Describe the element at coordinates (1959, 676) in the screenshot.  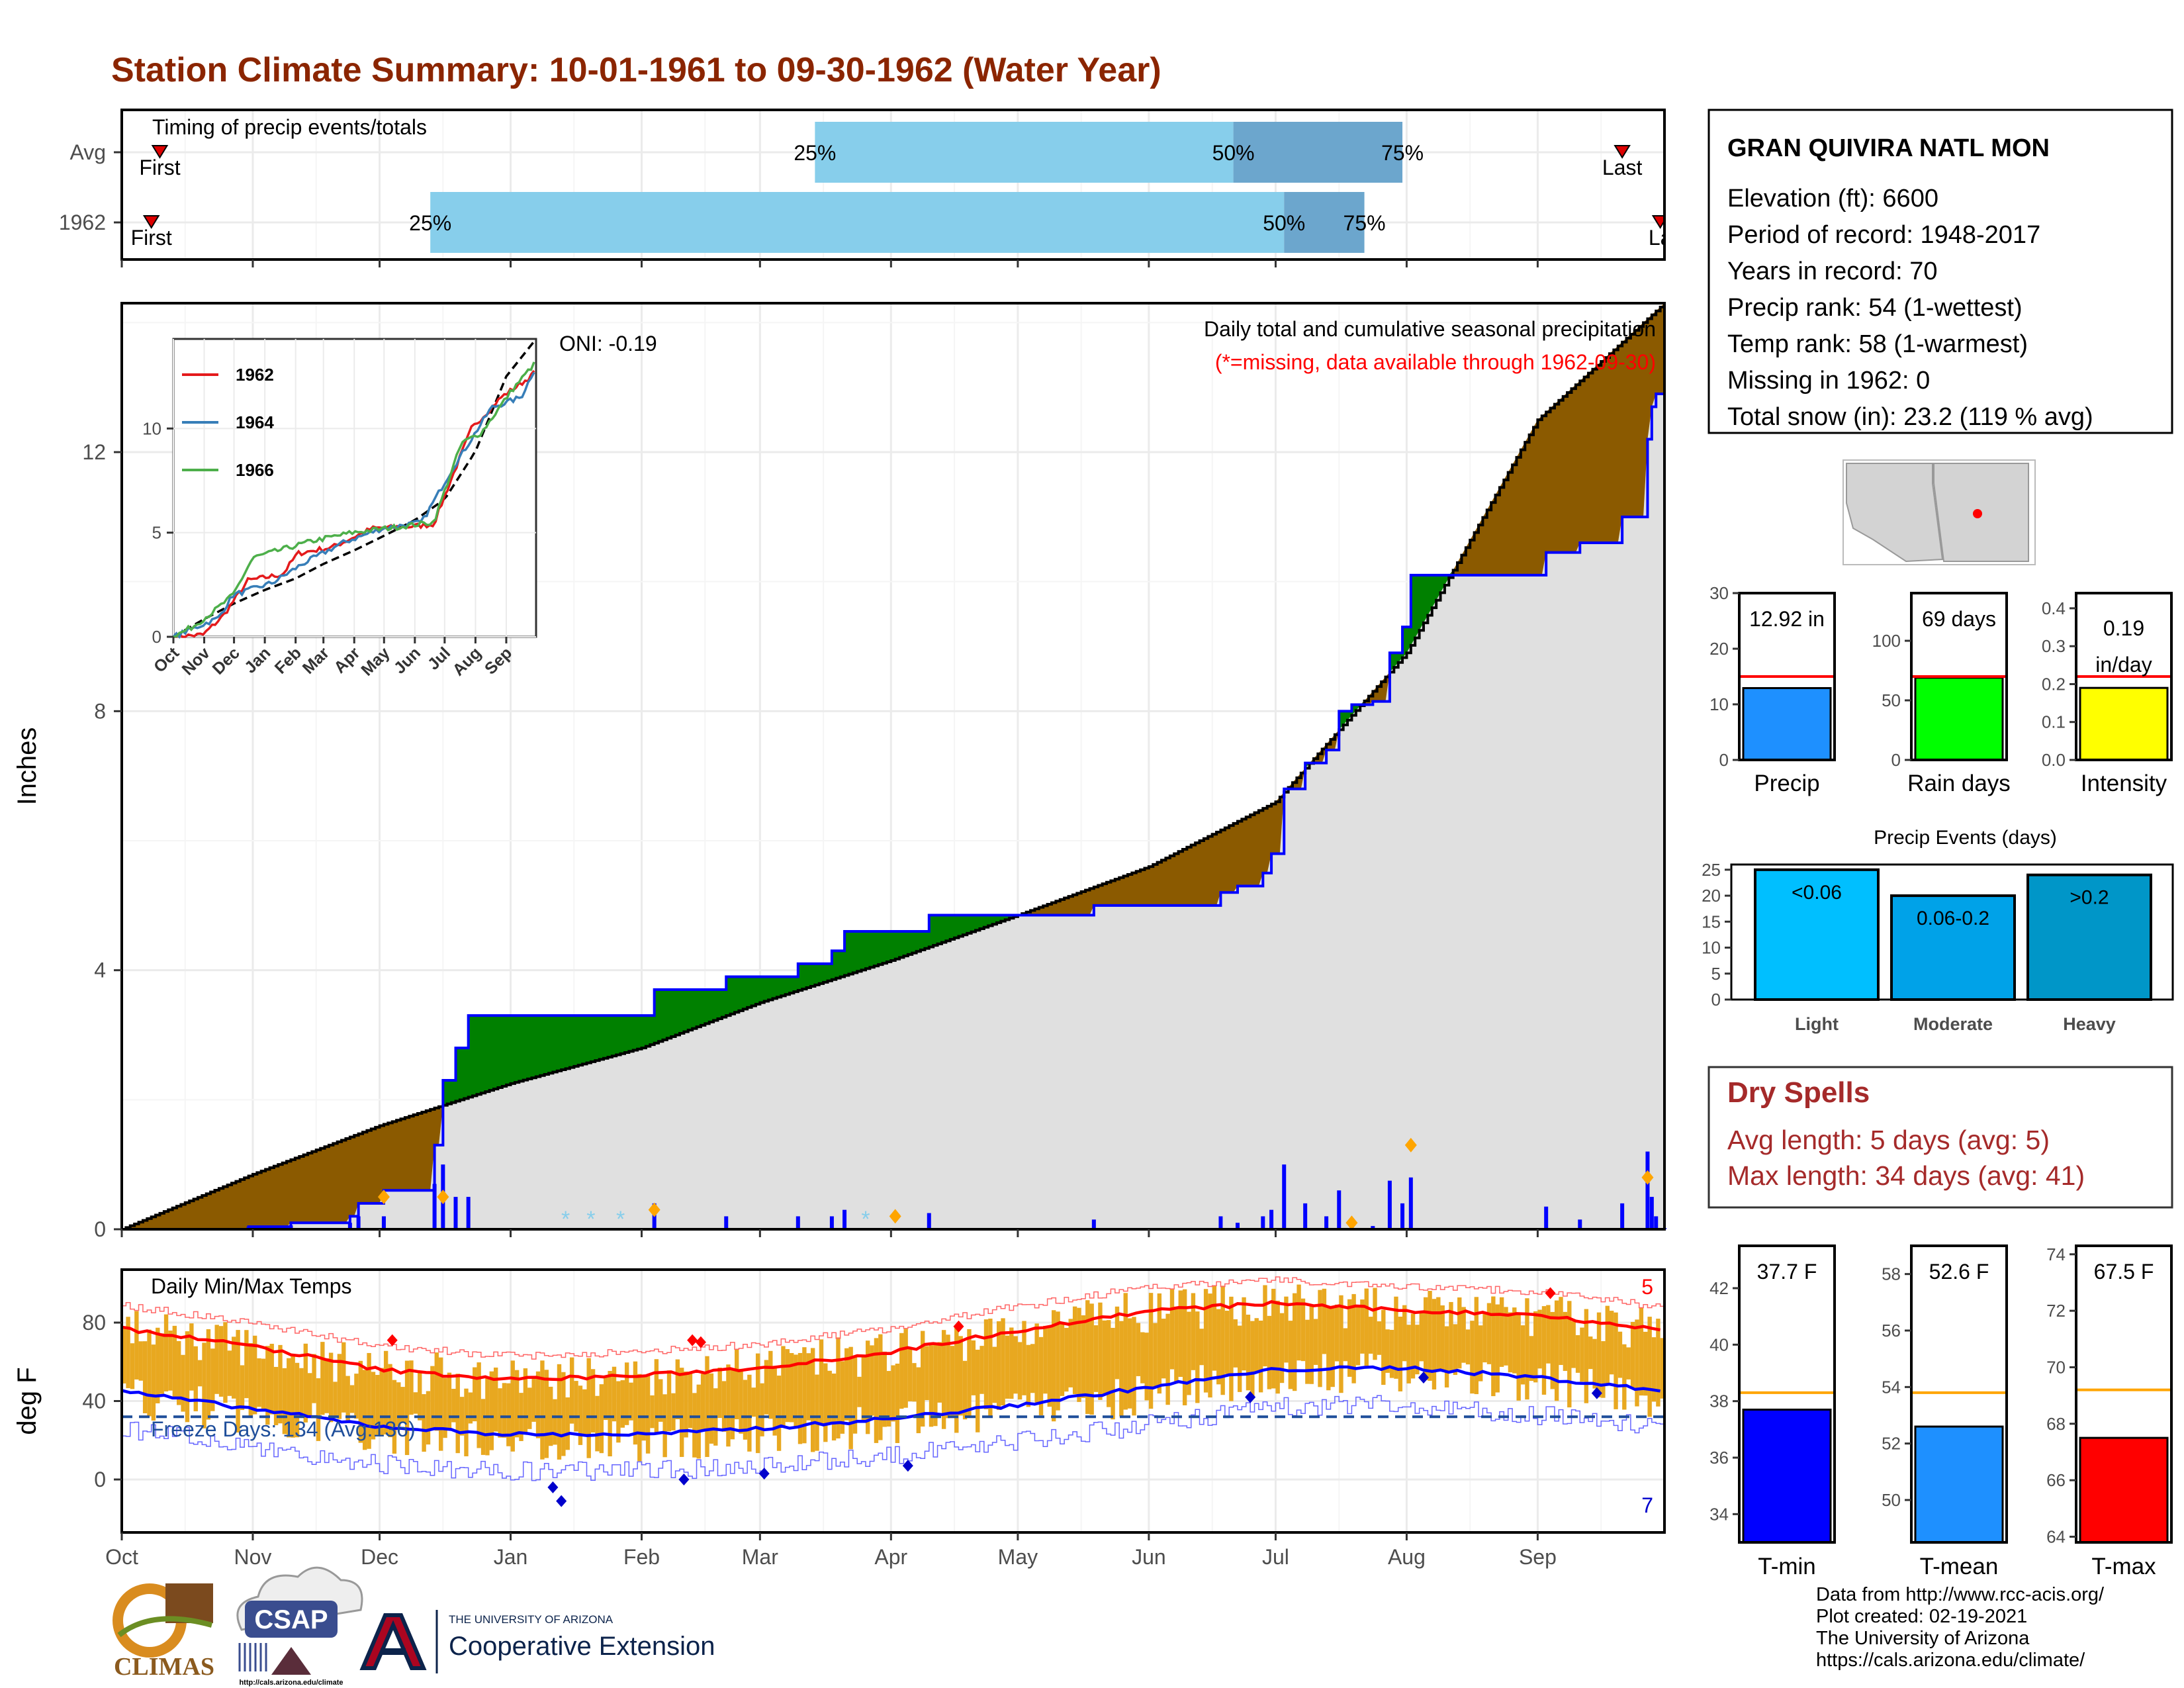
I see `mini-bar-border` at that location.